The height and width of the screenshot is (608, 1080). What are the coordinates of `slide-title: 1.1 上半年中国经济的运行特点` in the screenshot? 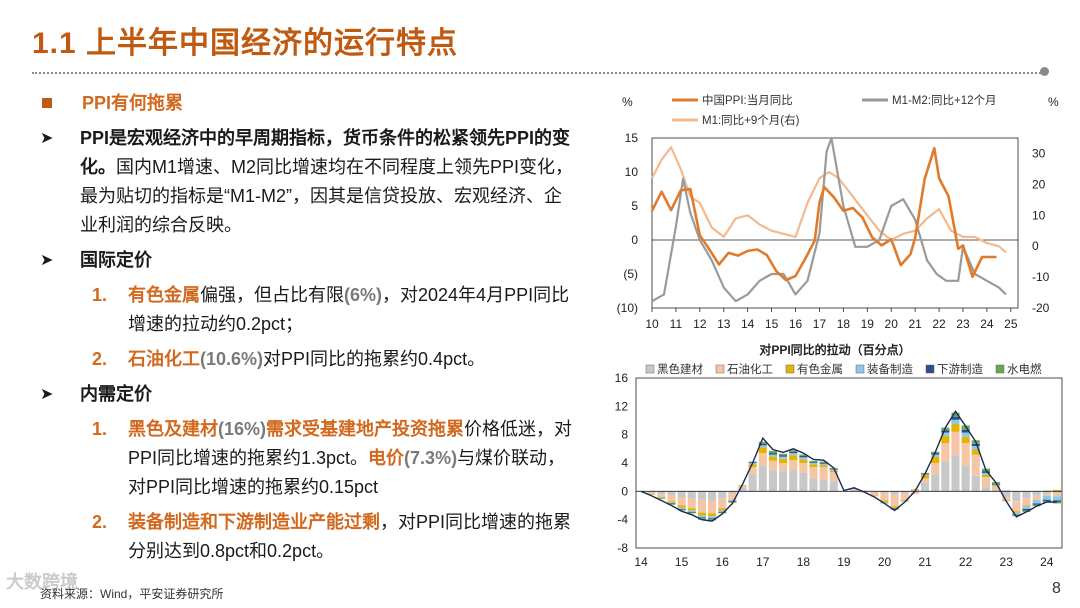 It's located at (245, 43).